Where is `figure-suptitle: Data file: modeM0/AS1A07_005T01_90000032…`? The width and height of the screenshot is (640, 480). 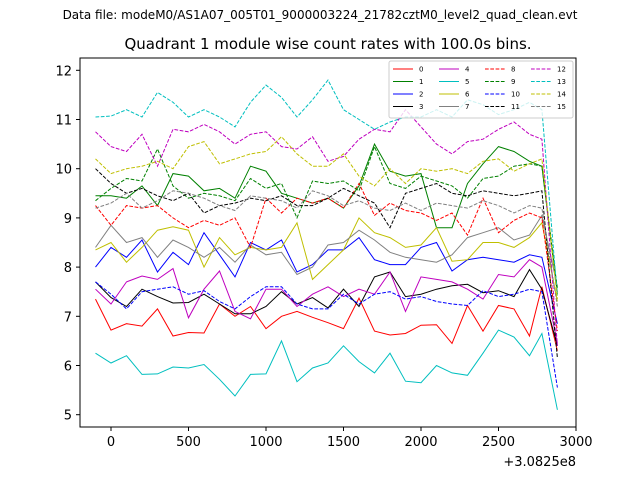
figure-suptitle: Data file: modeM0/AS1A07_005T01_90000032… is located at coordinates (320, 15).